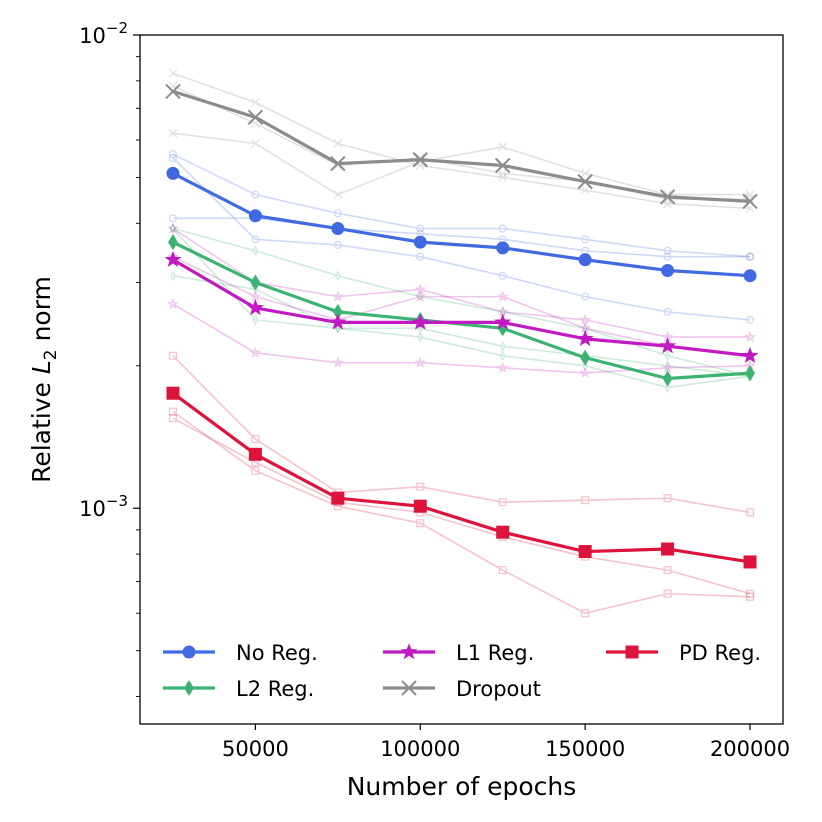 The image size is (822, 822). I want to click on y-tick-label: 10−3, so click(103, 506).